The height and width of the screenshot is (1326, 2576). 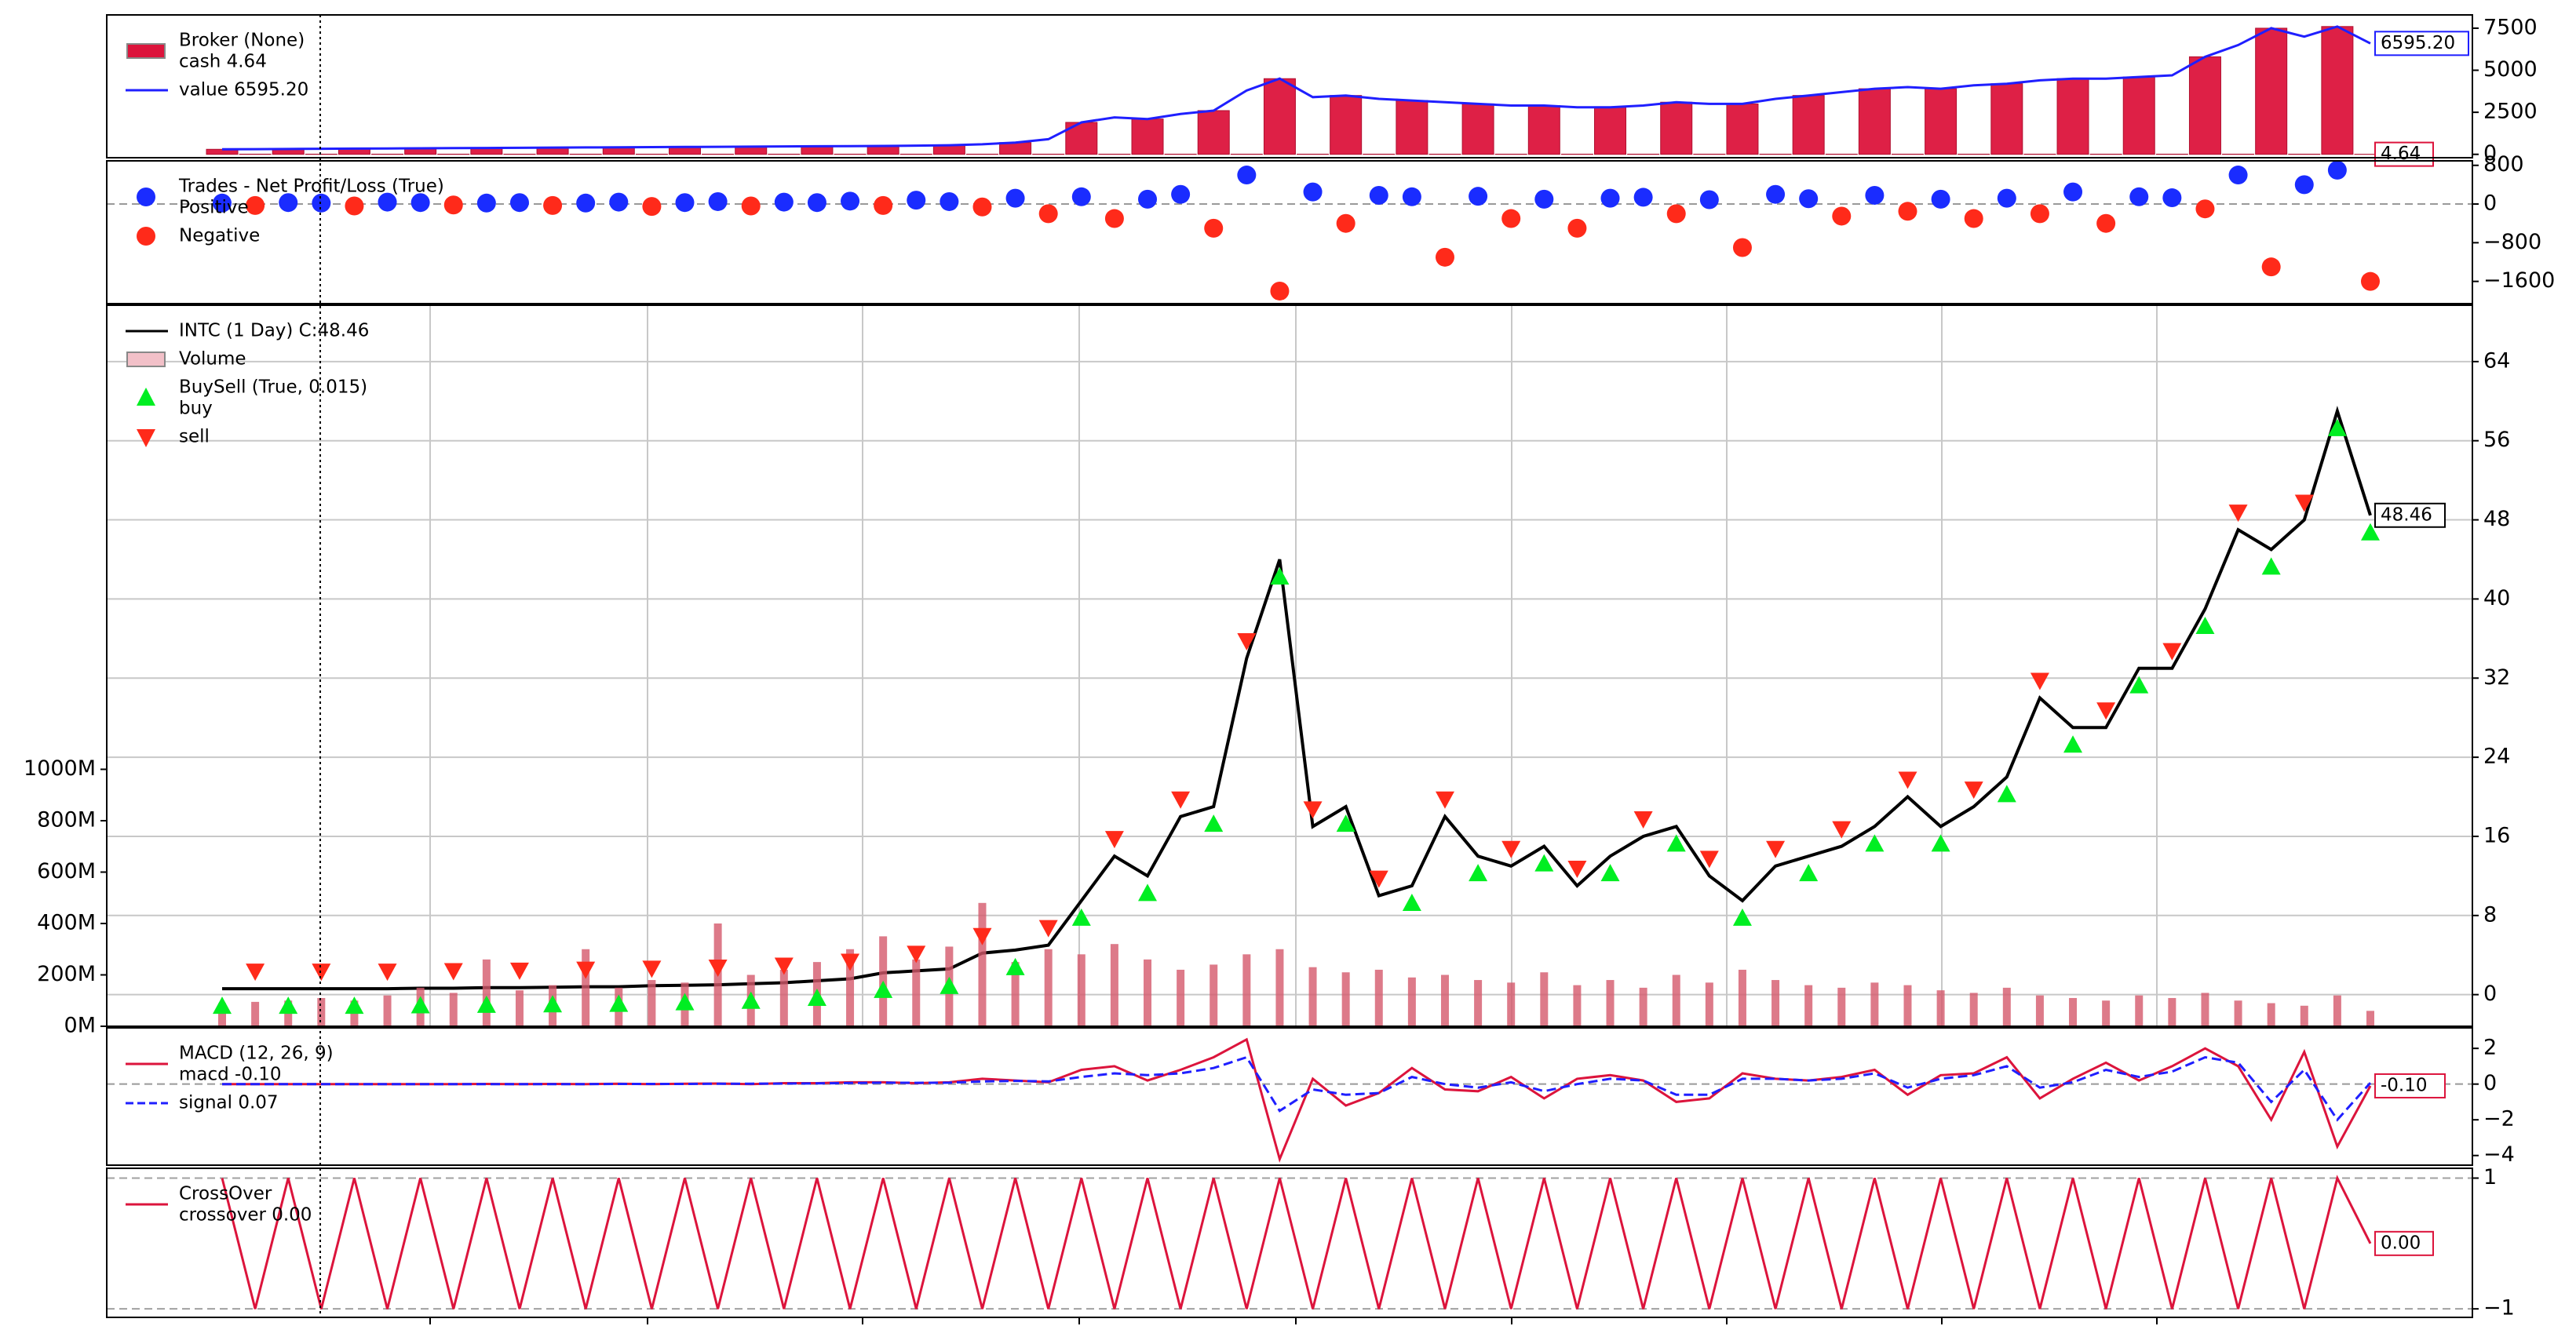 I want to click on y-tick-label: 48, so click(x=2496, y=519).